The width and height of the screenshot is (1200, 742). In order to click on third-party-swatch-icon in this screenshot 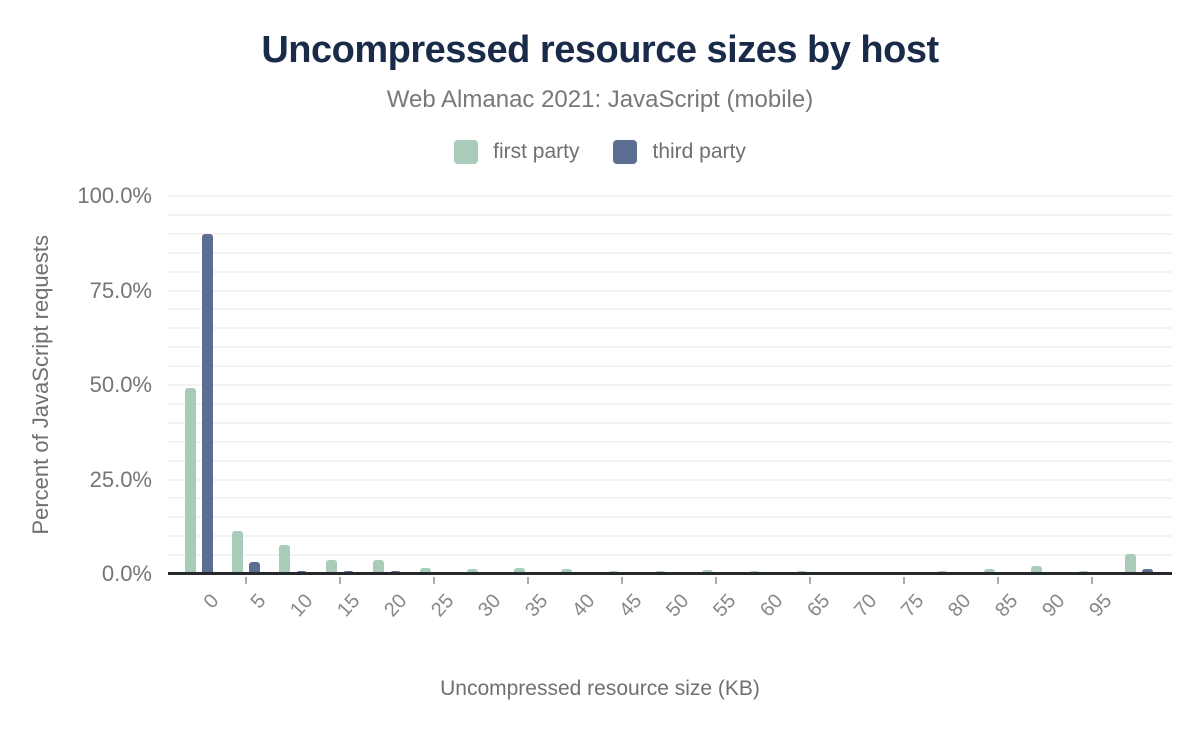, I will do `click(625, 152)`.